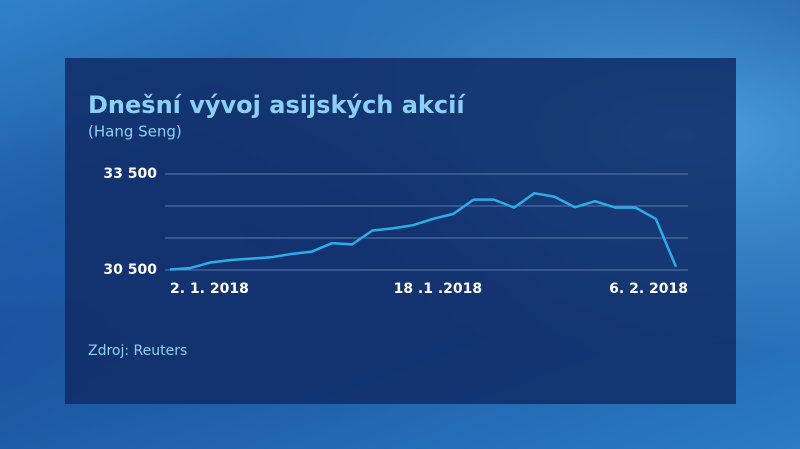  What do you see at coordinates (277, 105) in the screenshot?
I see `chart-title: Dnešní vývoj asijských akcií` at bounding box center [277, 105].